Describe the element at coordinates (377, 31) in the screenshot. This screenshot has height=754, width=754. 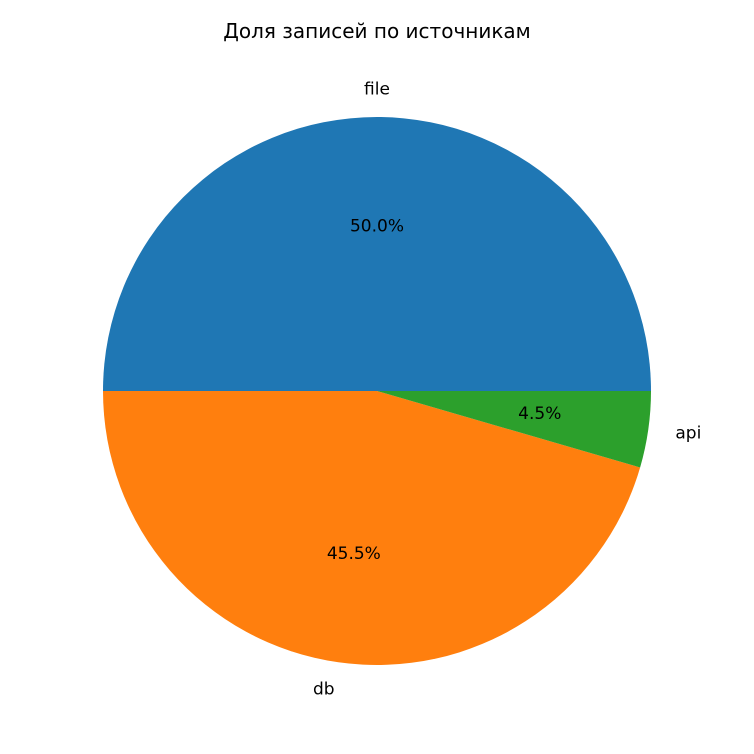
I see `chart-title: Доля записей по источникам` at that location.